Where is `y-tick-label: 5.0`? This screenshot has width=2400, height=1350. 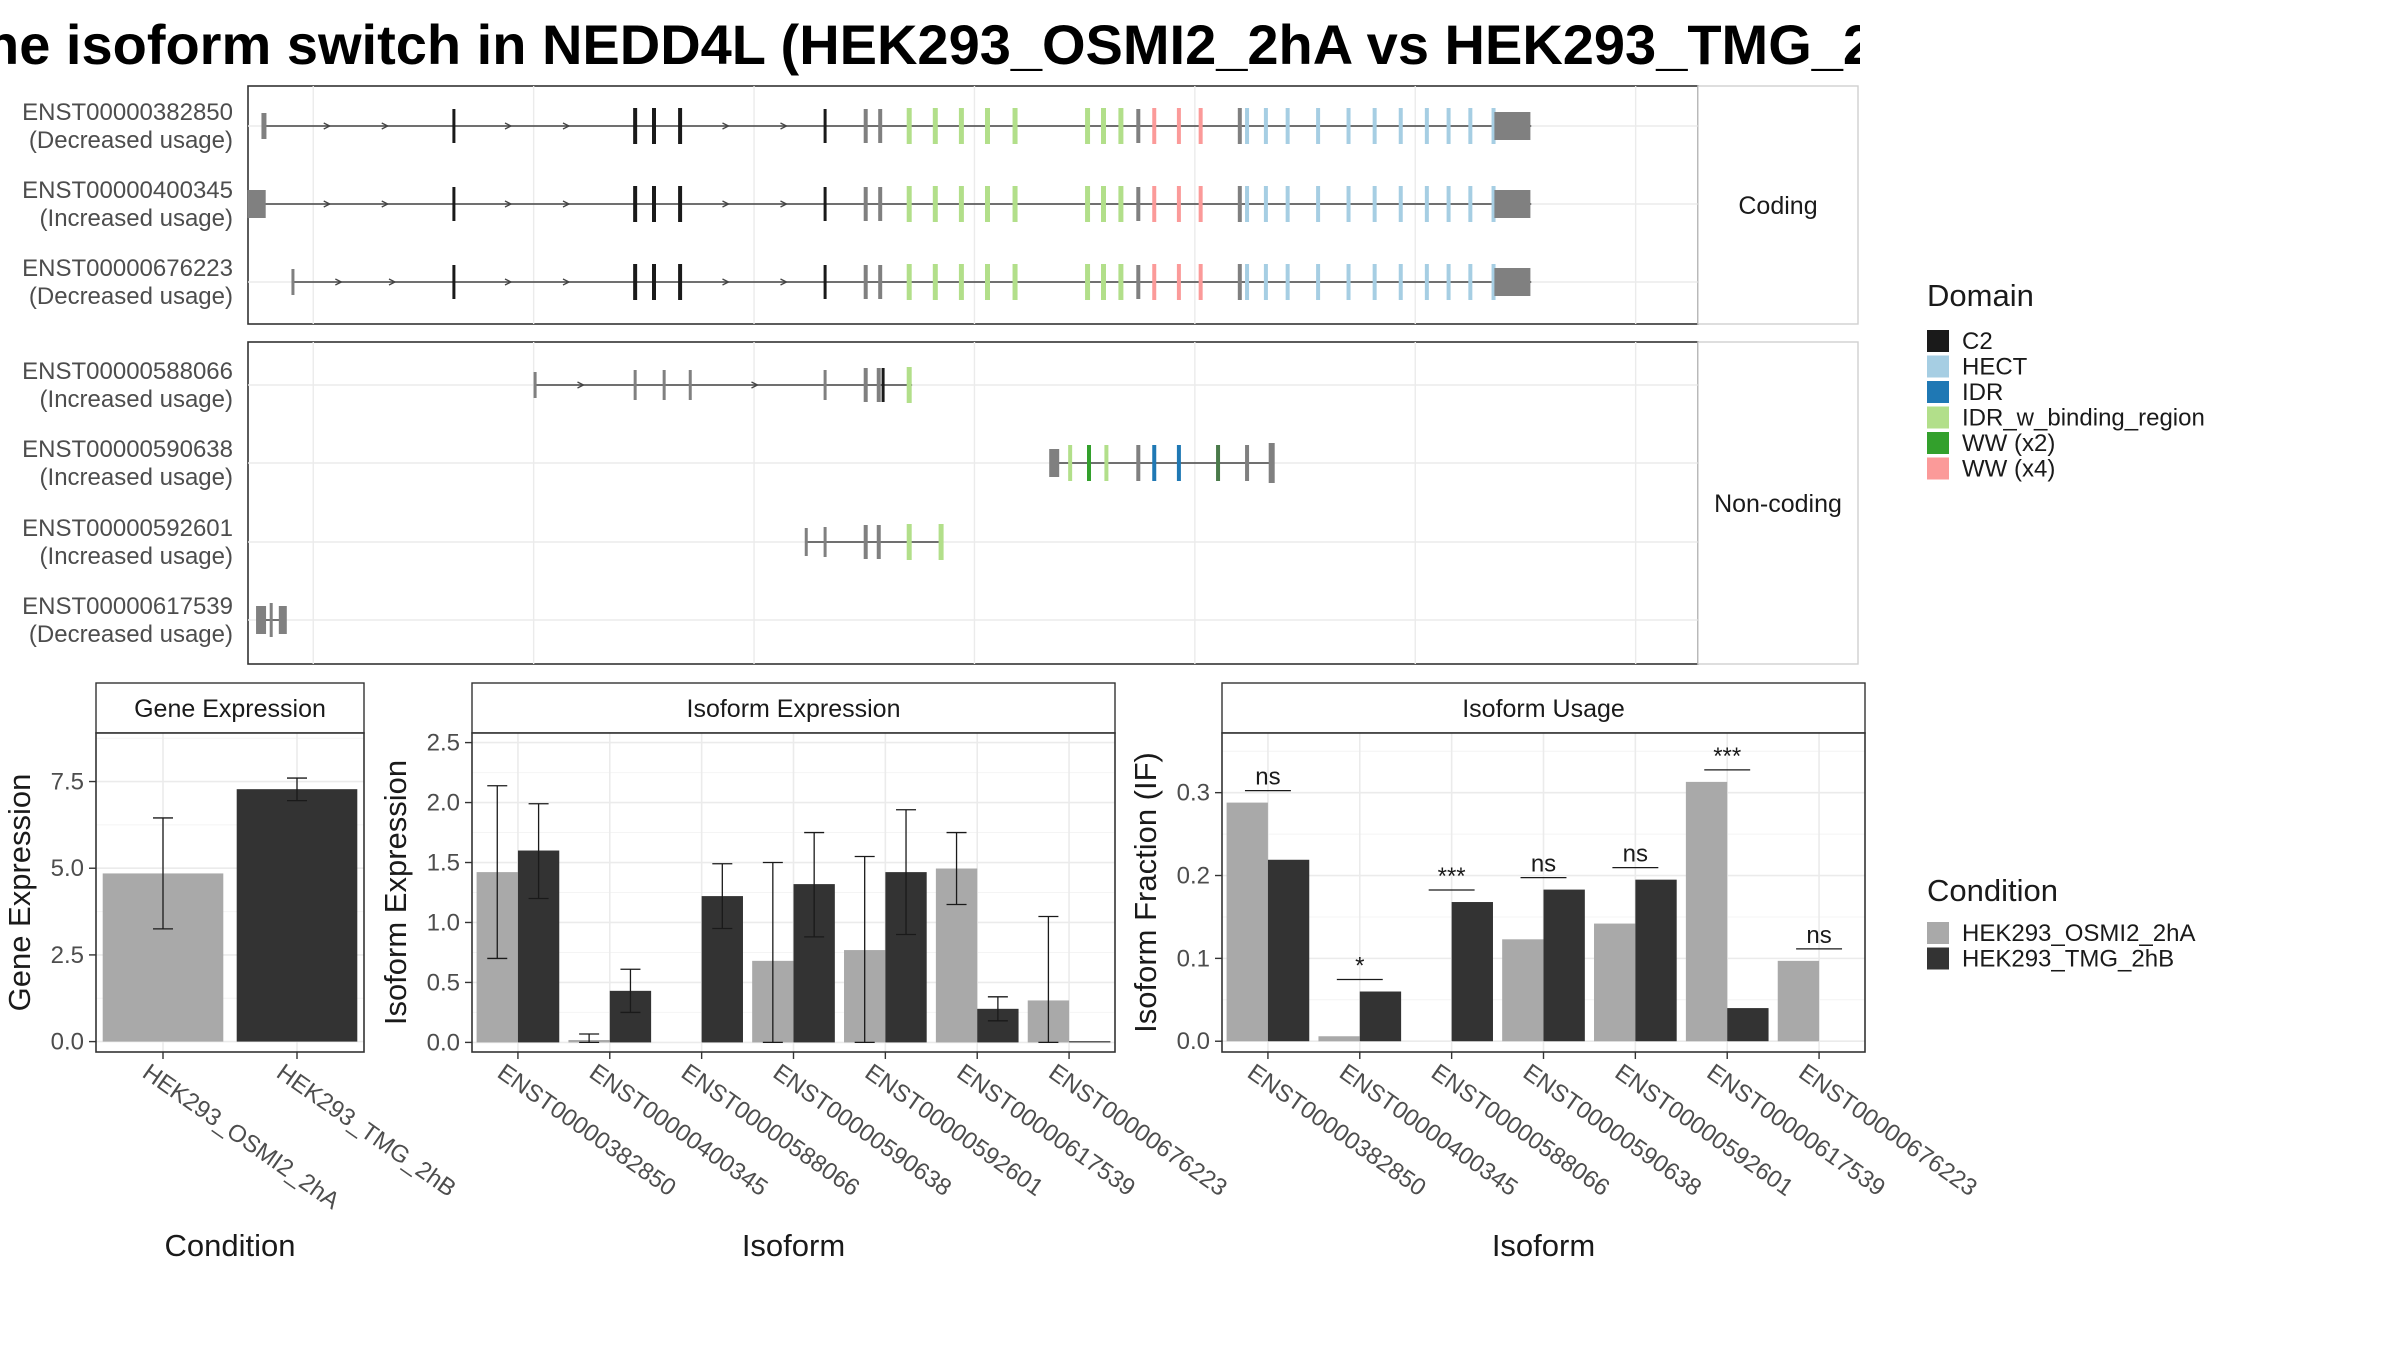 y-tick-label: 5.0 is located at coordinates (67, 868).